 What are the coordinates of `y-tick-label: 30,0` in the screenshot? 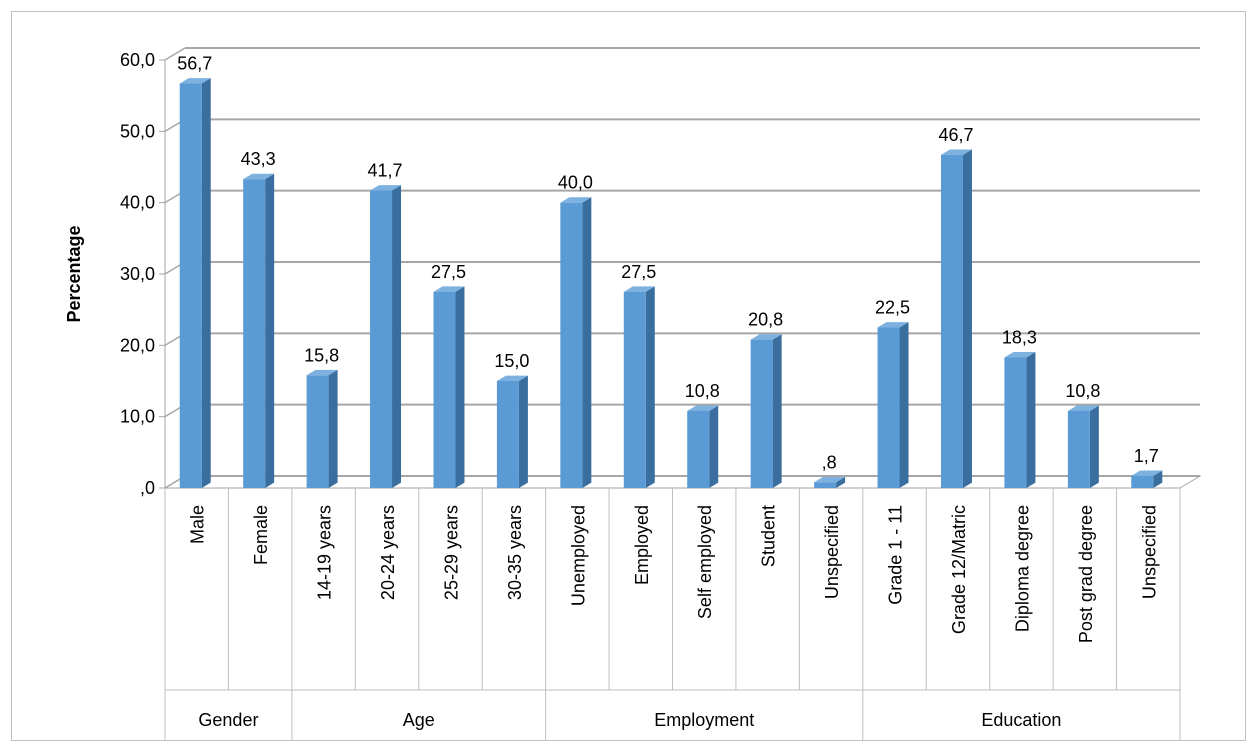 It's located at (137, 274).